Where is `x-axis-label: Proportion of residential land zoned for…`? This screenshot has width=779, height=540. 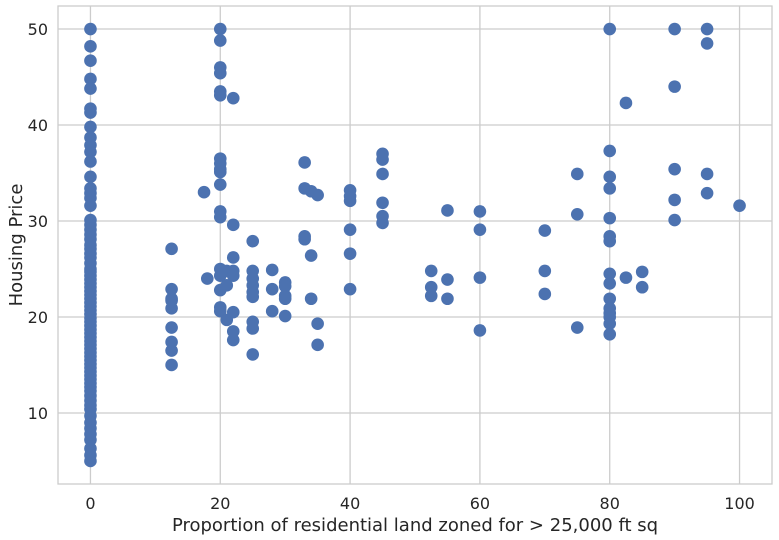 x-axis-label: Proportion of residential land zoned for… is located at coordinates (415, 525).